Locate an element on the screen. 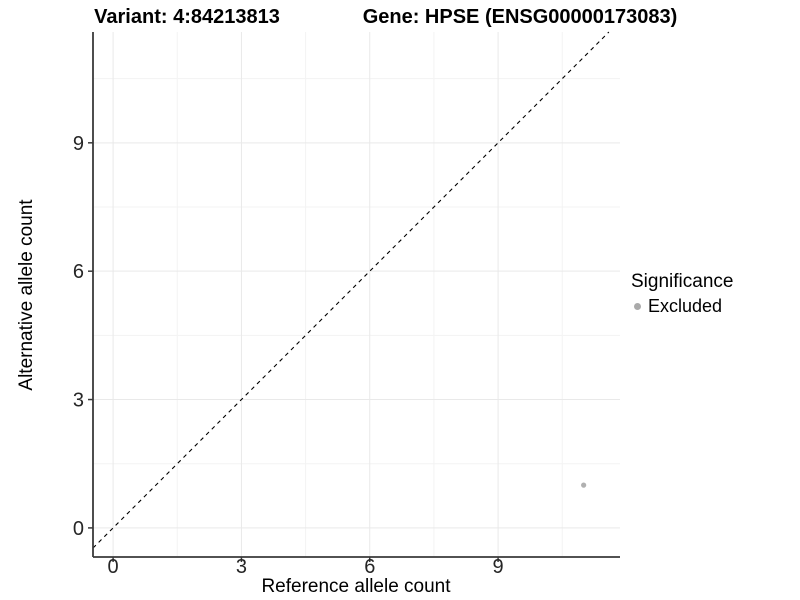 The width and height of the screenshot is (800, 600). legend: Significance Excluded is located at coordinates (682, 294).